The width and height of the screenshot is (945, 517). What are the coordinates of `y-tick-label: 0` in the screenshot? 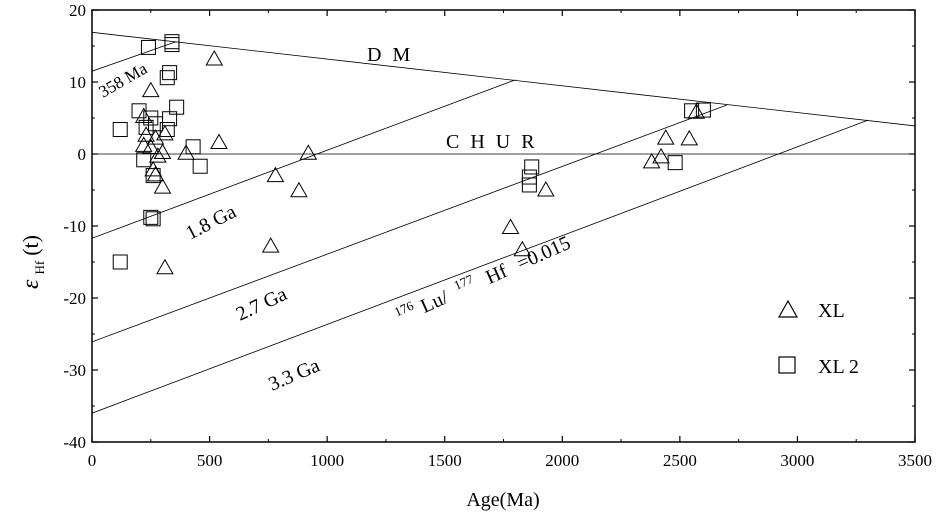 It's located at (82, 154).